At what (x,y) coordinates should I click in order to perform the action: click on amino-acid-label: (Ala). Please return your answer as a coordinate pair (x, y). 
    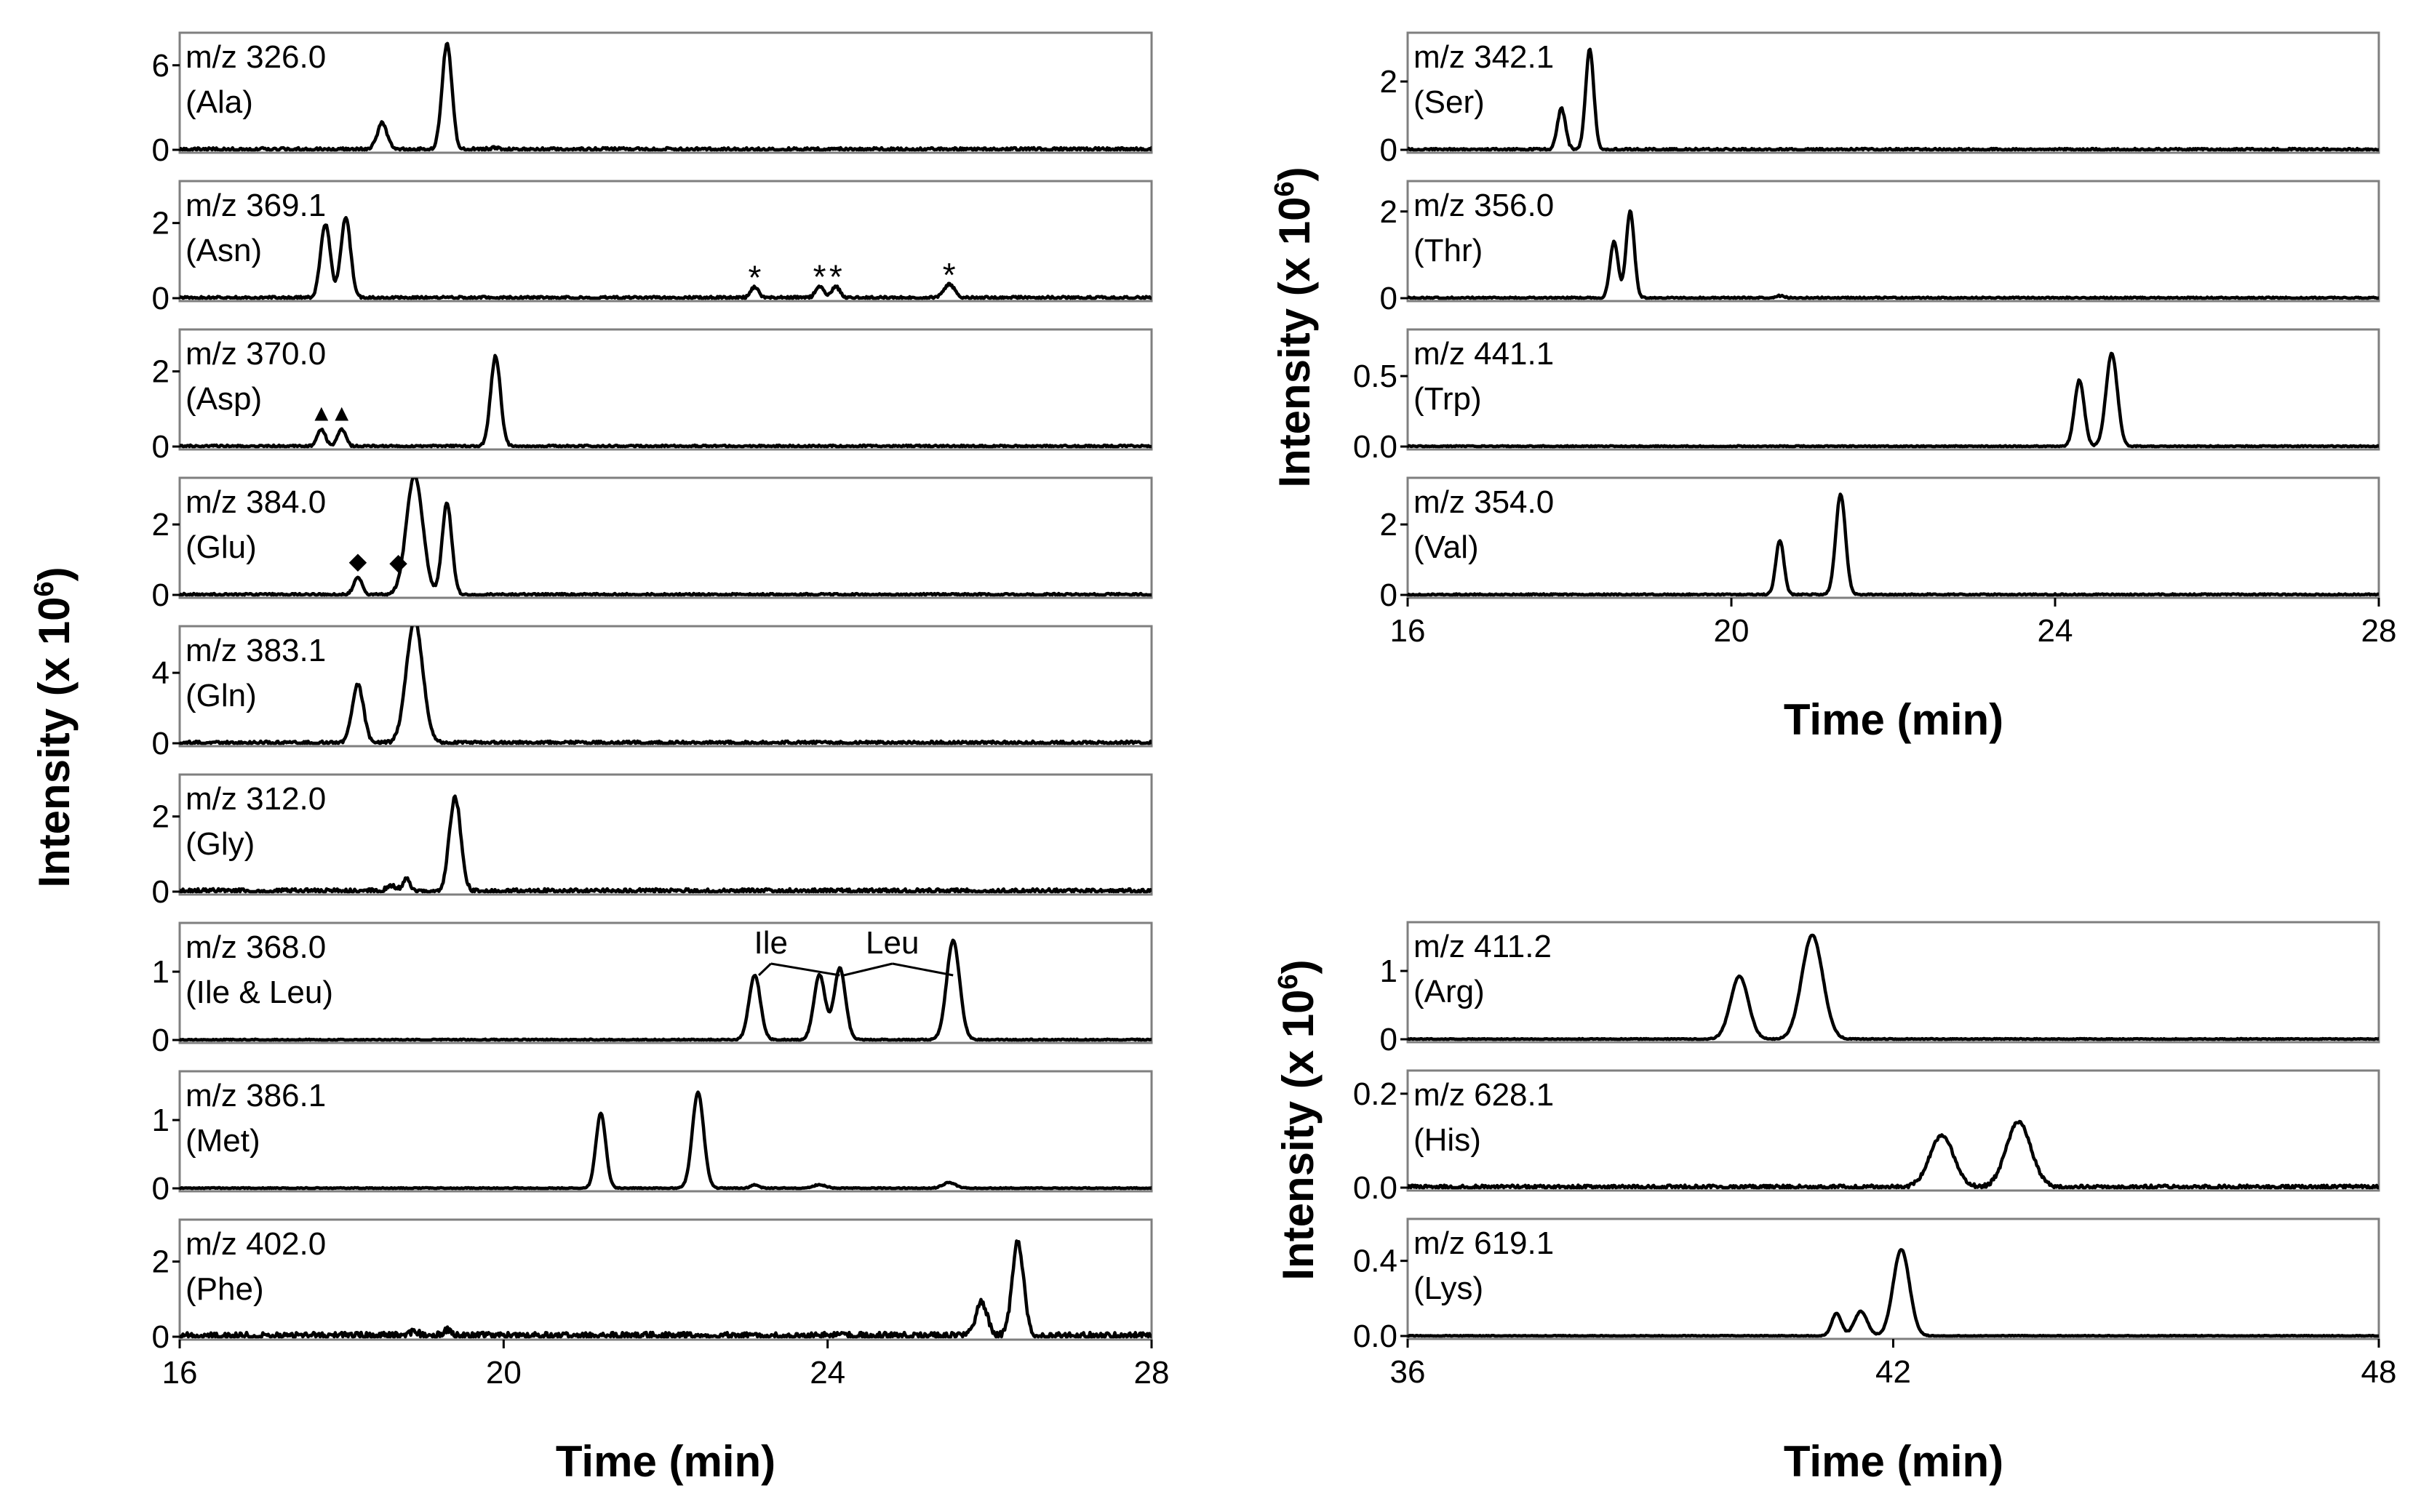
    Looking at the image, I should click on (219, 102).